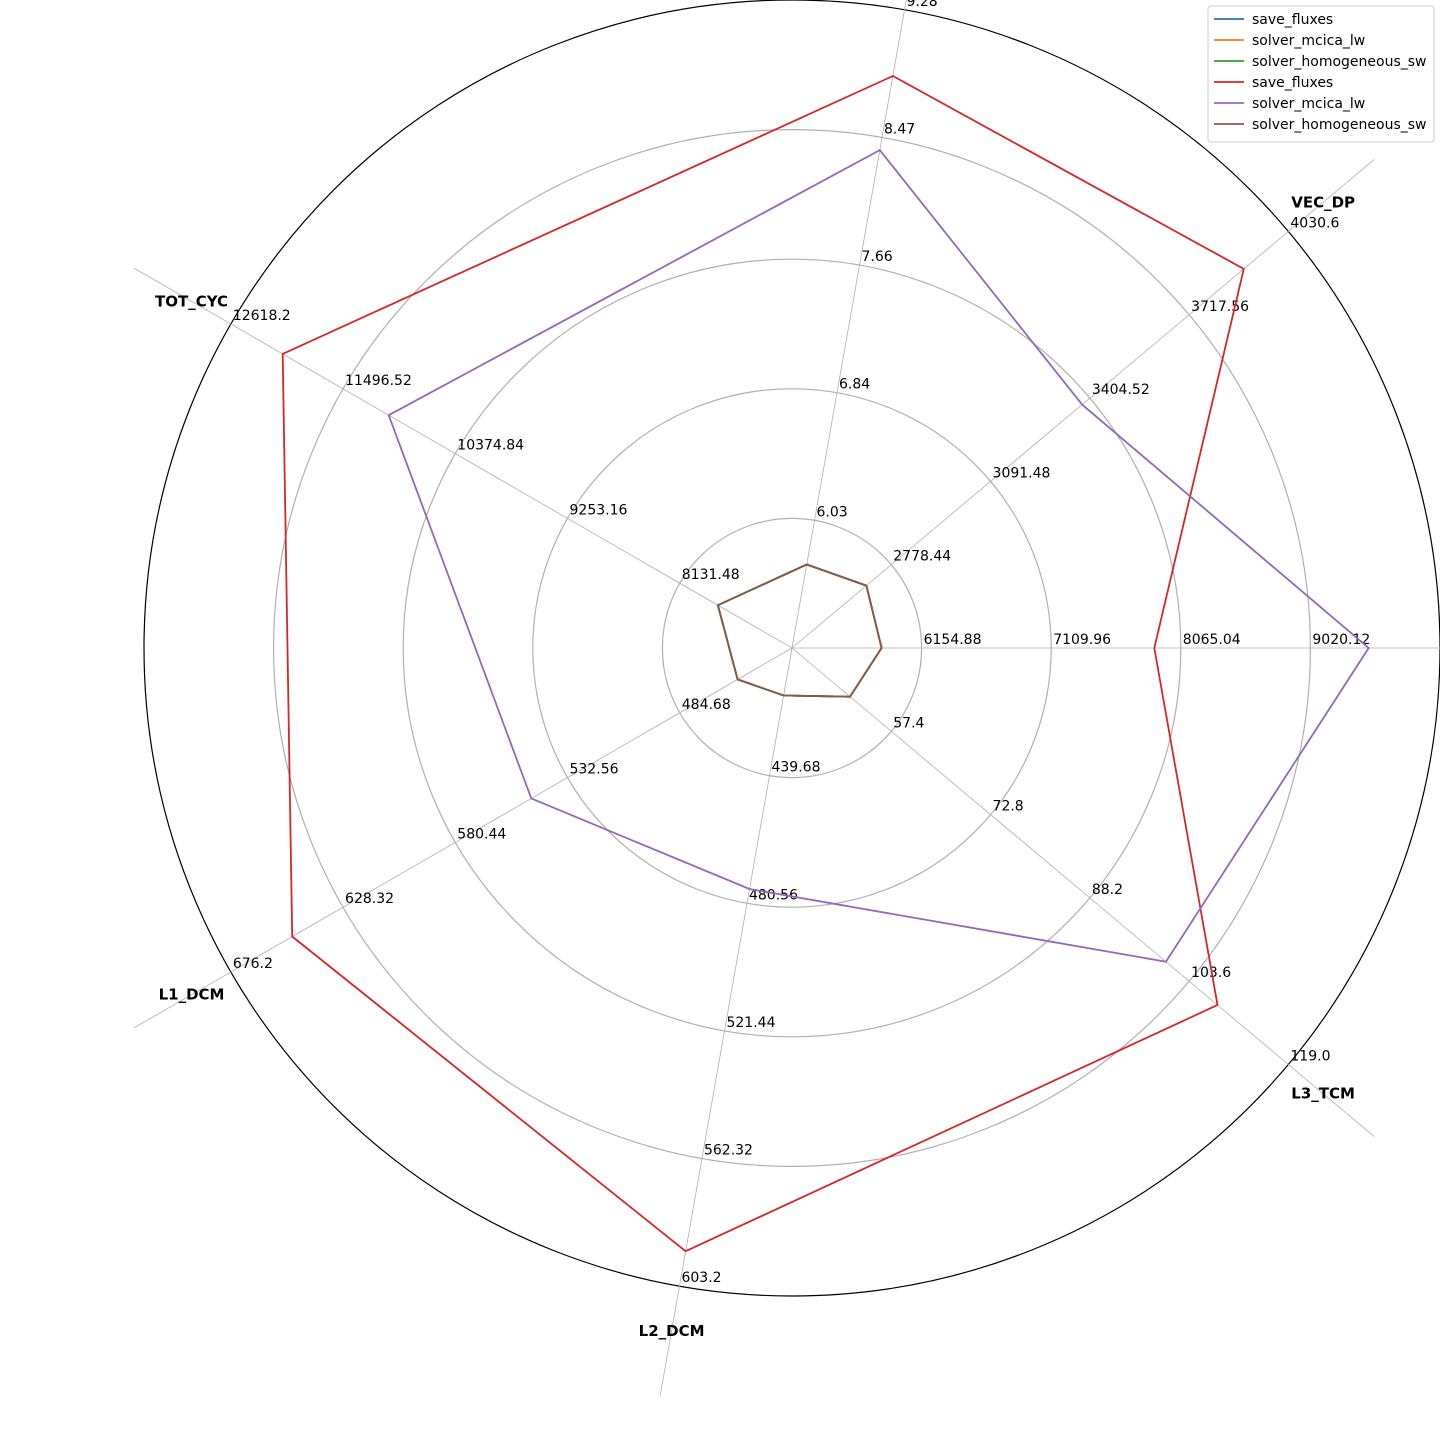 This screenshot has width=1440, height=1440. I want to click on legend-label-1: save_fluxes, so click(1292, 20).